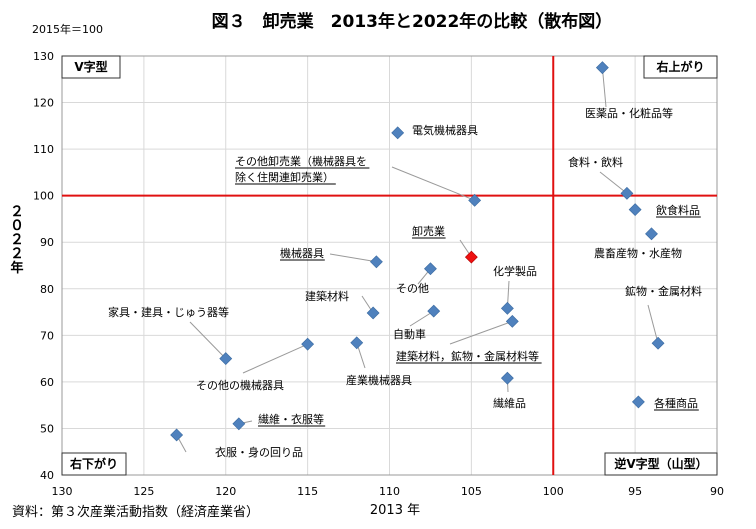 The width and height of the screenshot is (756, 529). What do you see at coordinates (47, 382) in the screenshot?
I see `y-tick-label: 60` at bounding box center [47, 382].